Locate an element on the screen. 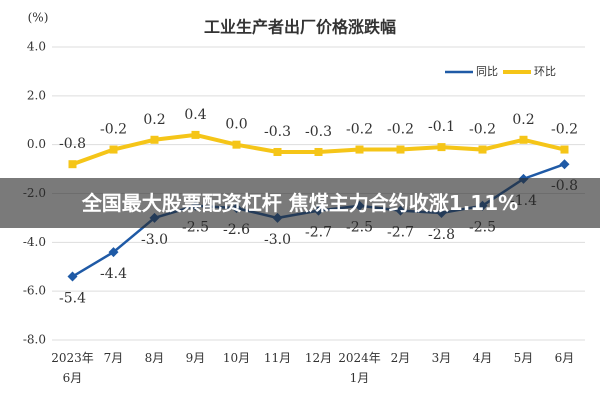  legend-label: 同比 is located at coordinates (487, 71).